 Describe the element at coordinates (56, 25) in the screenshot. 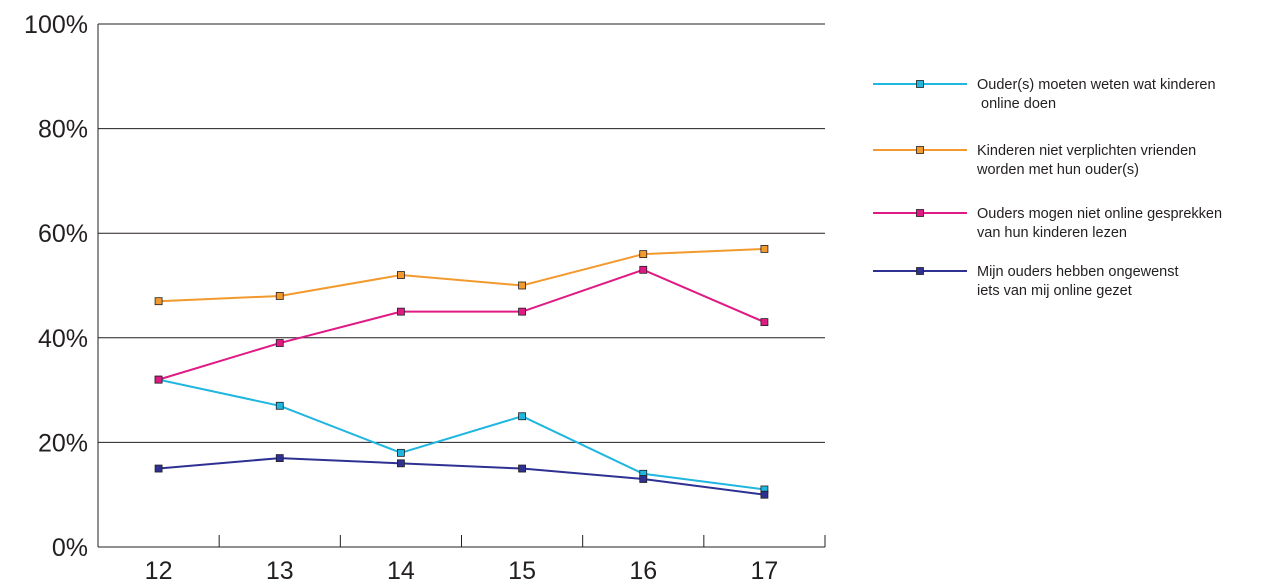

I see `y-tick-label: 100%` at that location.